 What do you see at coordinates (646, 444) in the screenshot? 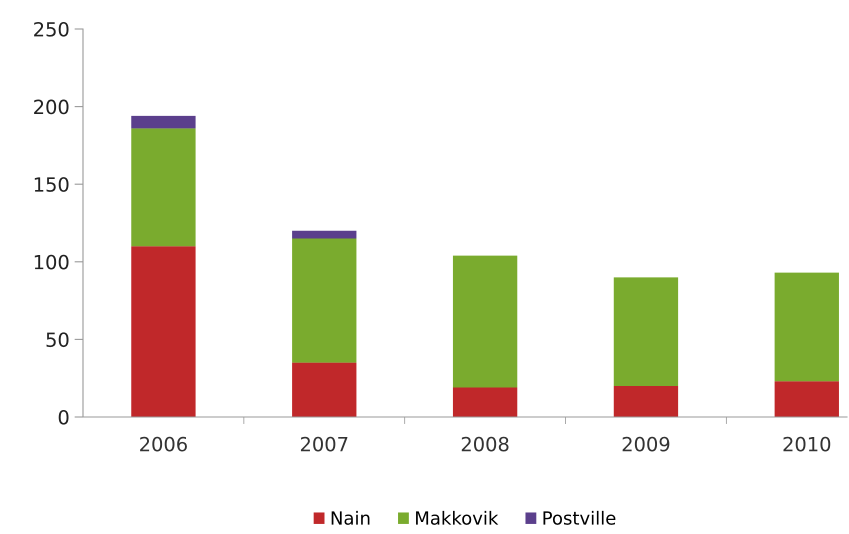
I see `x-tick-label: 2009` at bounding box center [646, 444].